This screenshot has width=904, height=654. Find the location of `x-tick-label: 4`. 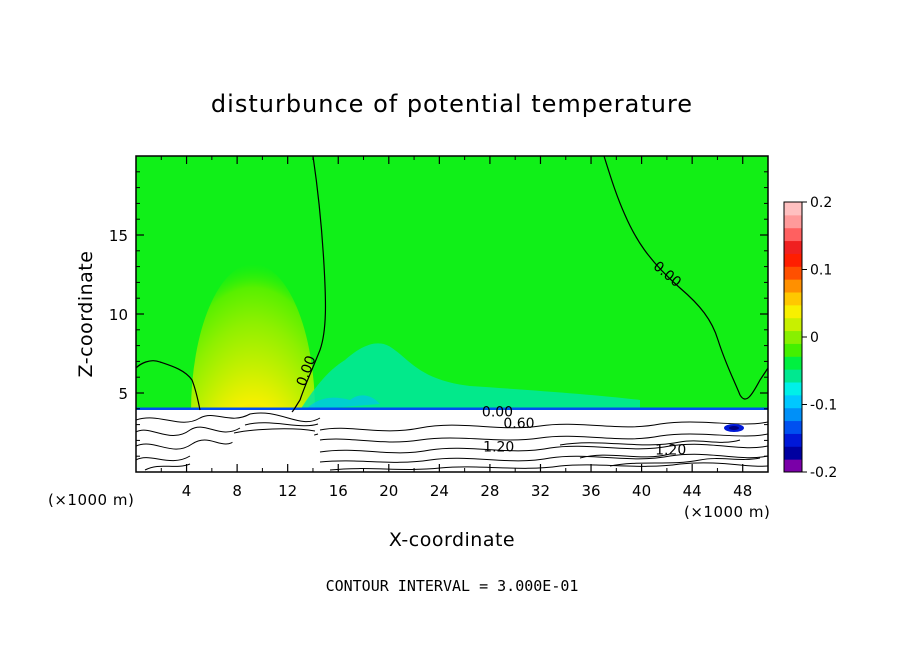

x-tick-label: 4 is located at coordinates (187, 491).